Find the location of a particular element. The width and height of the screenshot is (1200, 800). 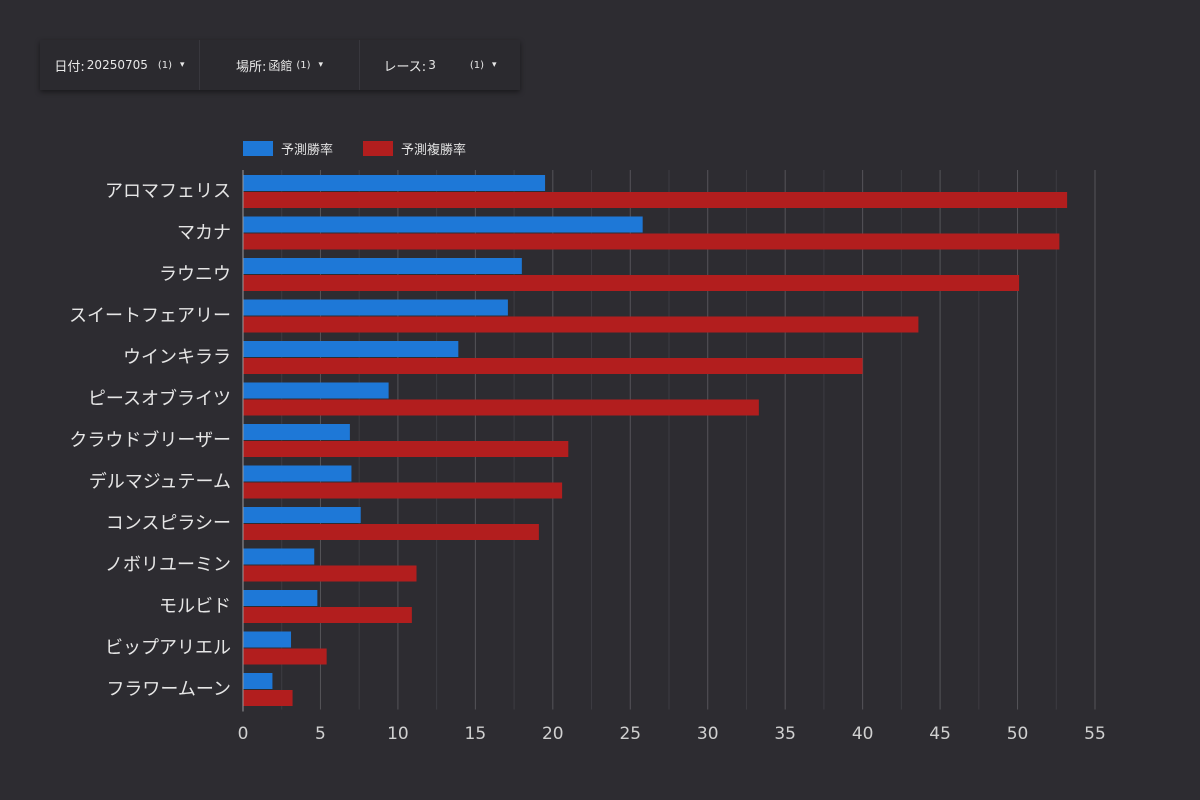

date-filter-value: 20250705 is located at coordinates (117, 65).